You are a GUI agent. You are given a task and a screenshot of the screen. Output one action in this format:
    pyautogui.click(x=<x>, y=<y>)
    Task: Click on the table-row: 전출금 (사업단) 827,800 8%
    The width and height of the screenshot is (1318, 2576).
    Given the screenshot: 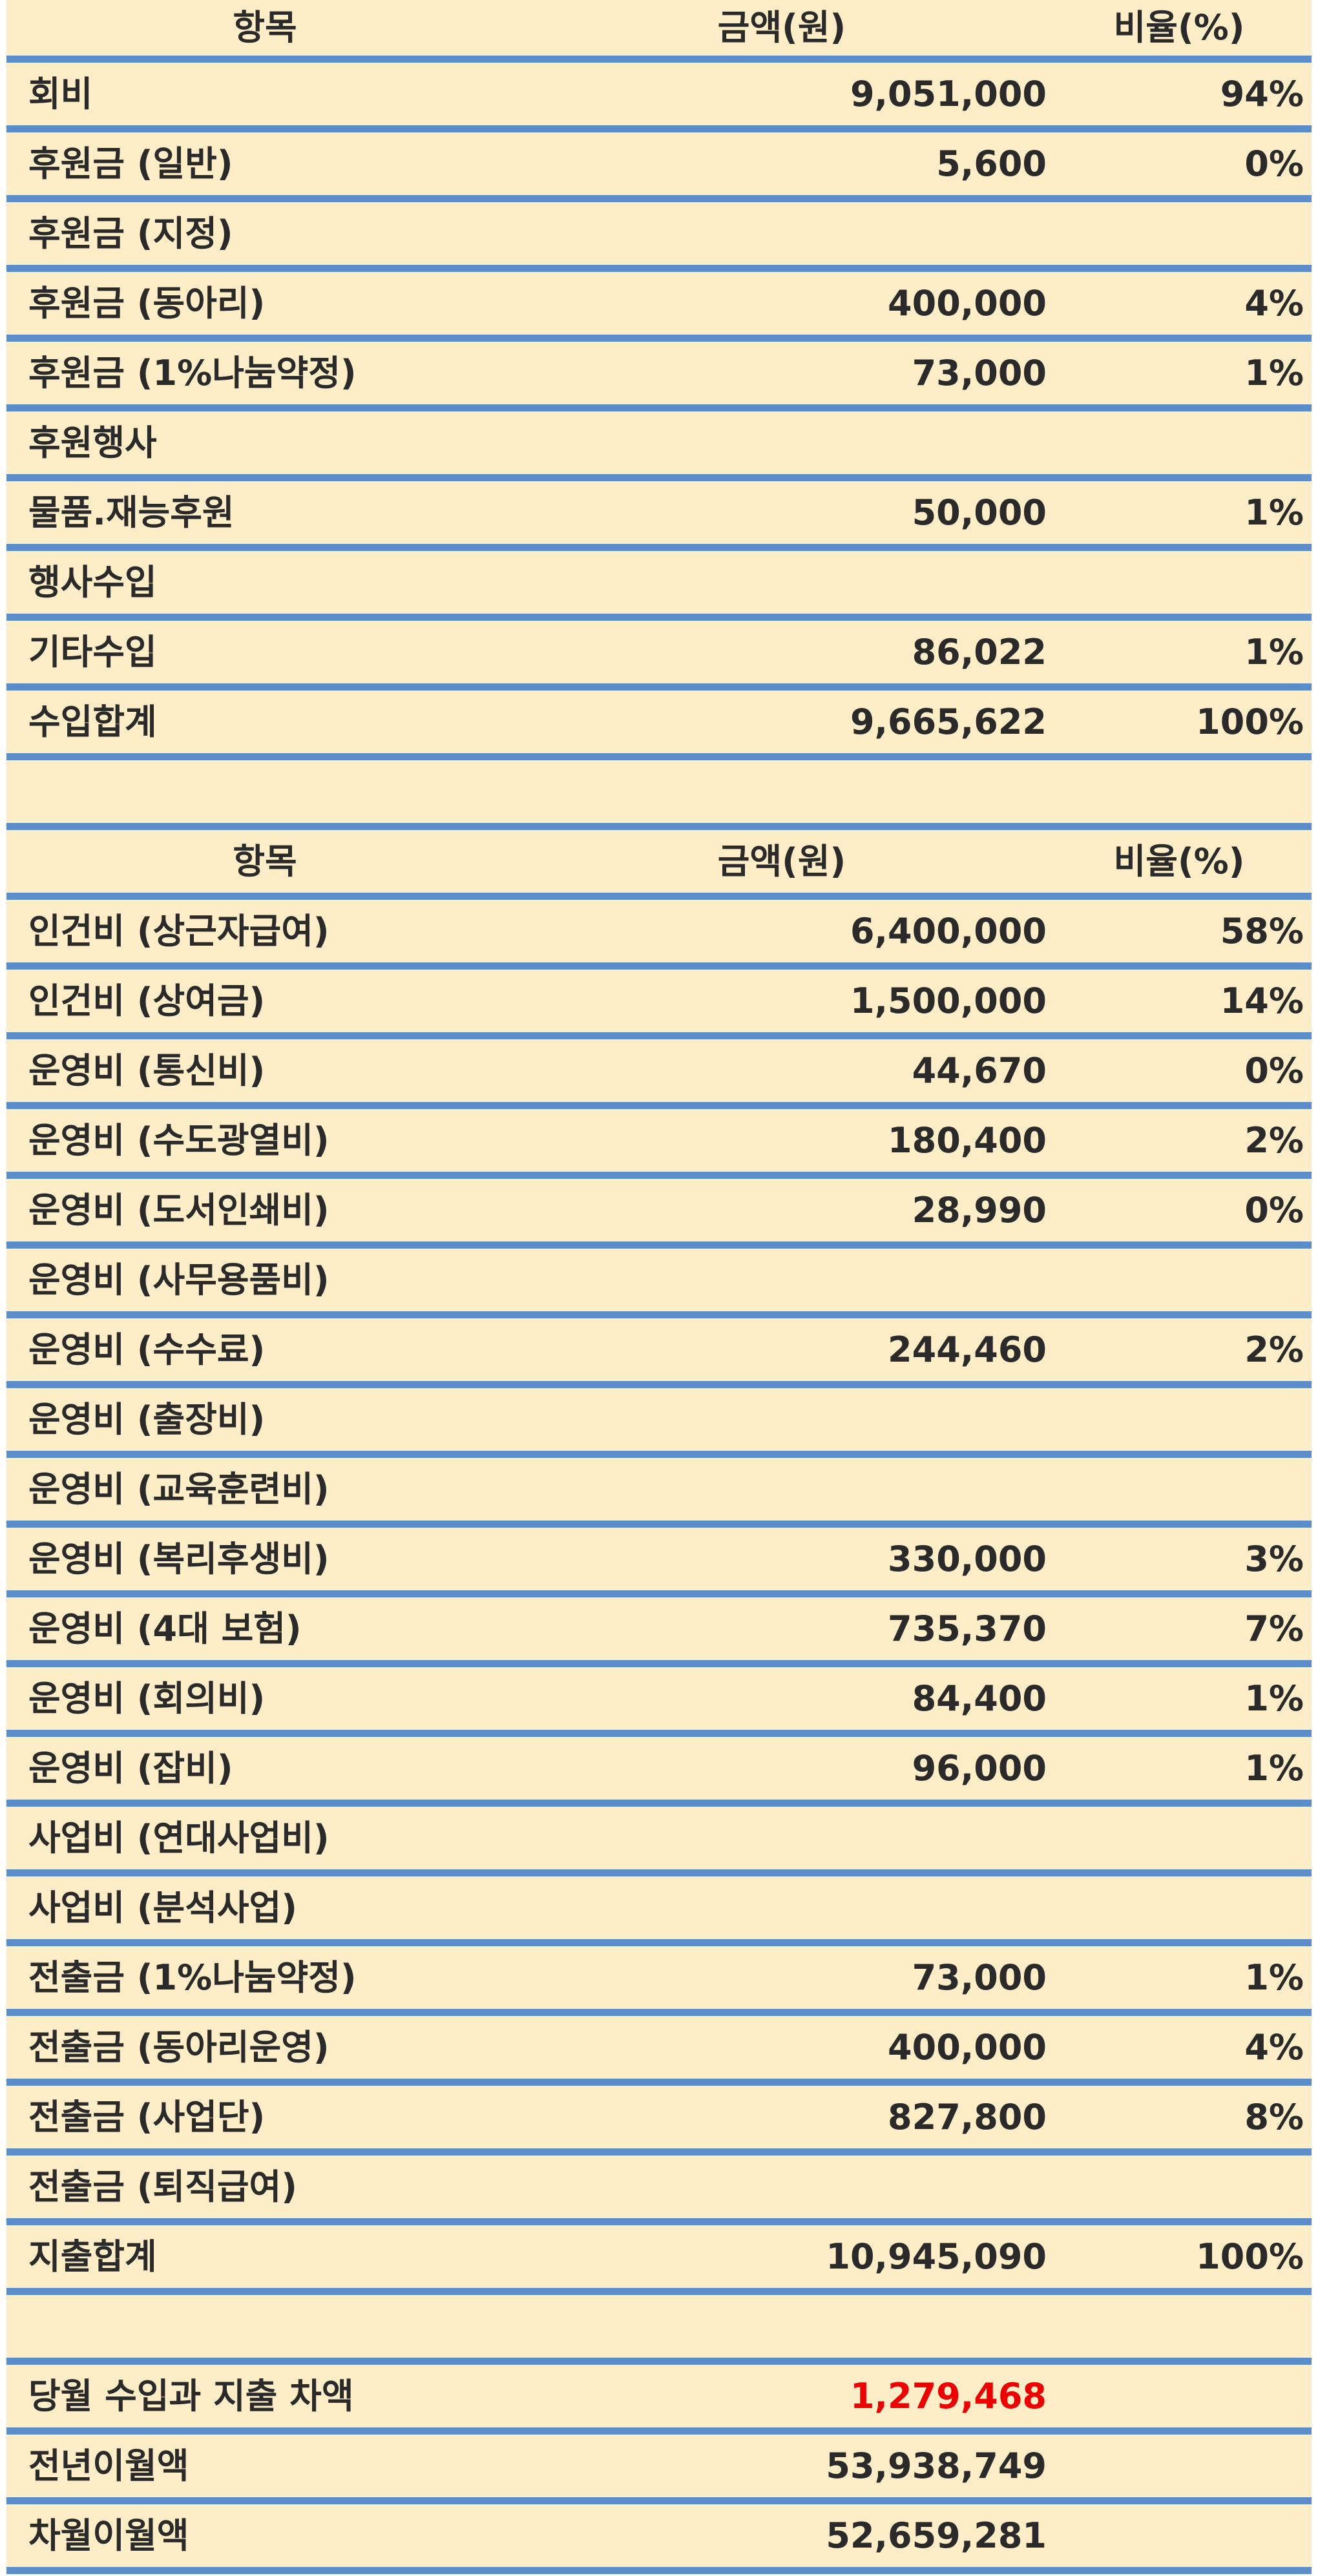 What is the action you would take?
    pyautogui.click(x=659, y=2120)
    